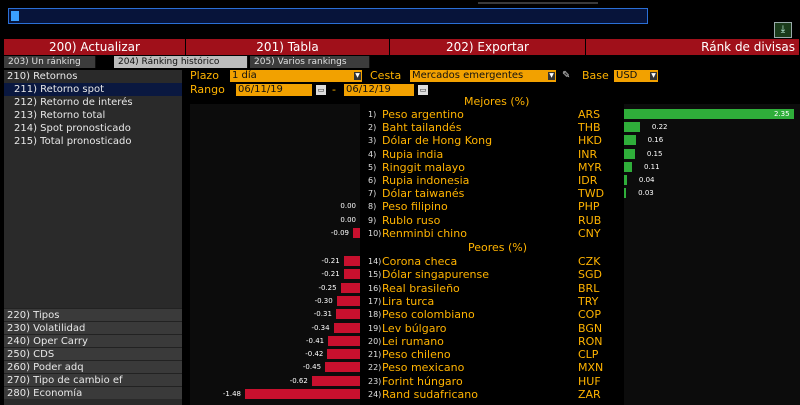 The image size is (800, 405). I want to click on currency-name: Corona checa, so click(420, 261).